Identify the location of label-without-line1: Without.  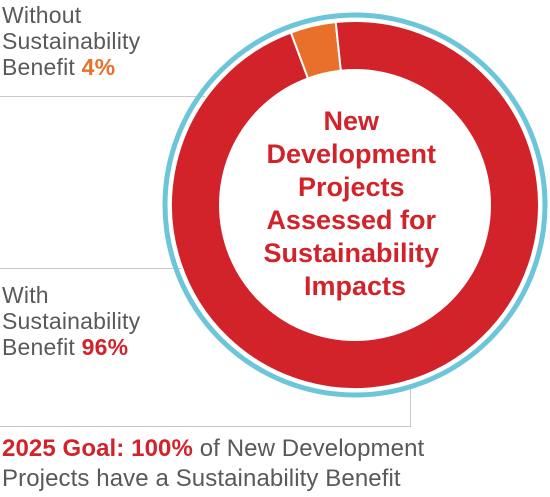
(42, 15).